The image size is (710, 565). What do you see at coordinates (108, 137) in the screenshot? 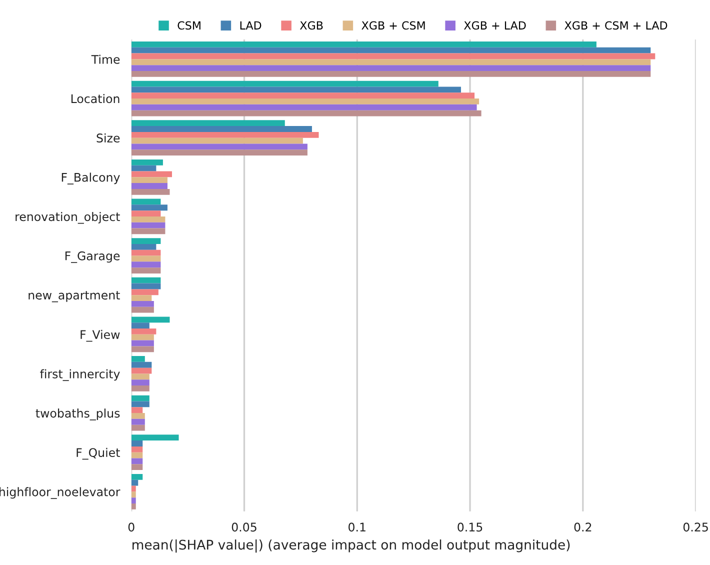
I see `y-tick-label: Size` at bounding box center [108, 137].